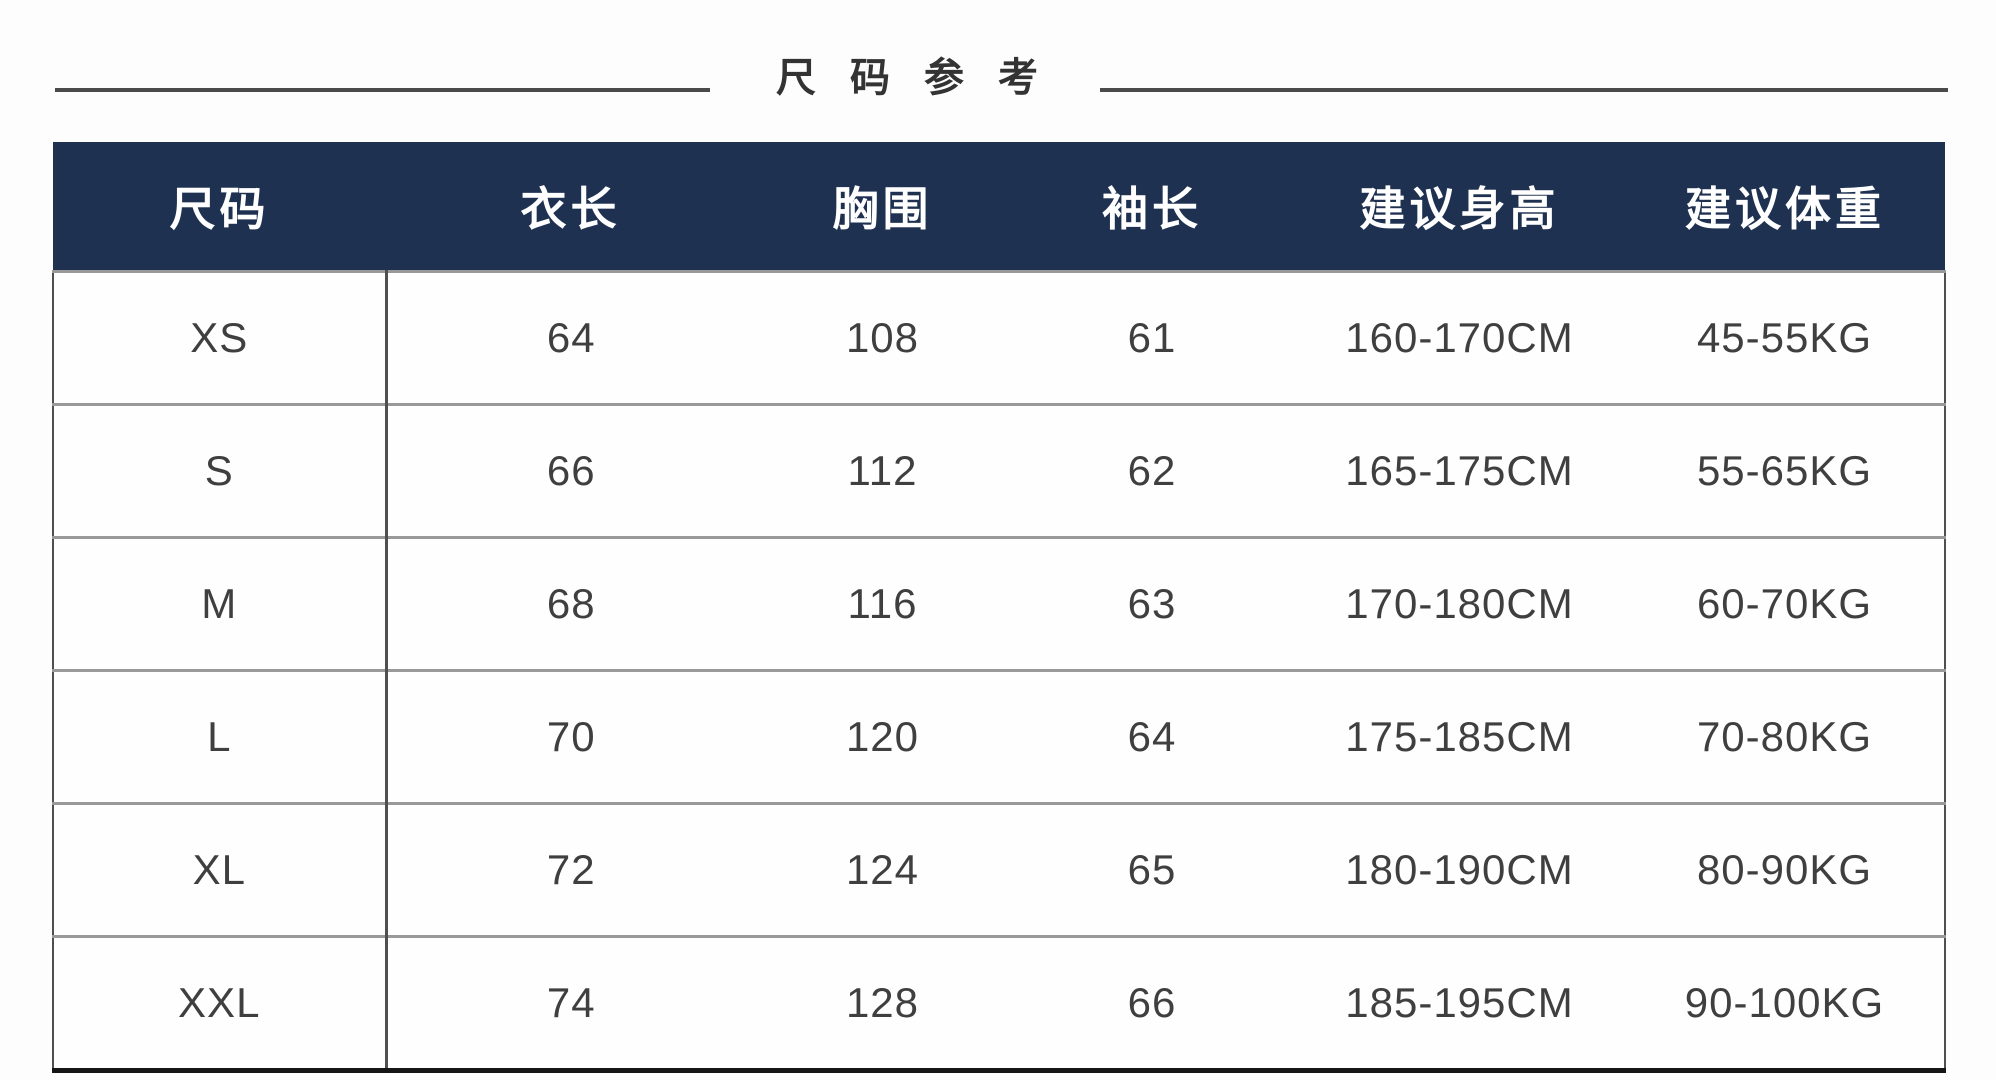 The image size is (1996, 1080). What do you see at coordinates (1785, 470) in the screenshot?
I see `weight-cell: 55-65KG` at bounding box center [1785, 470].